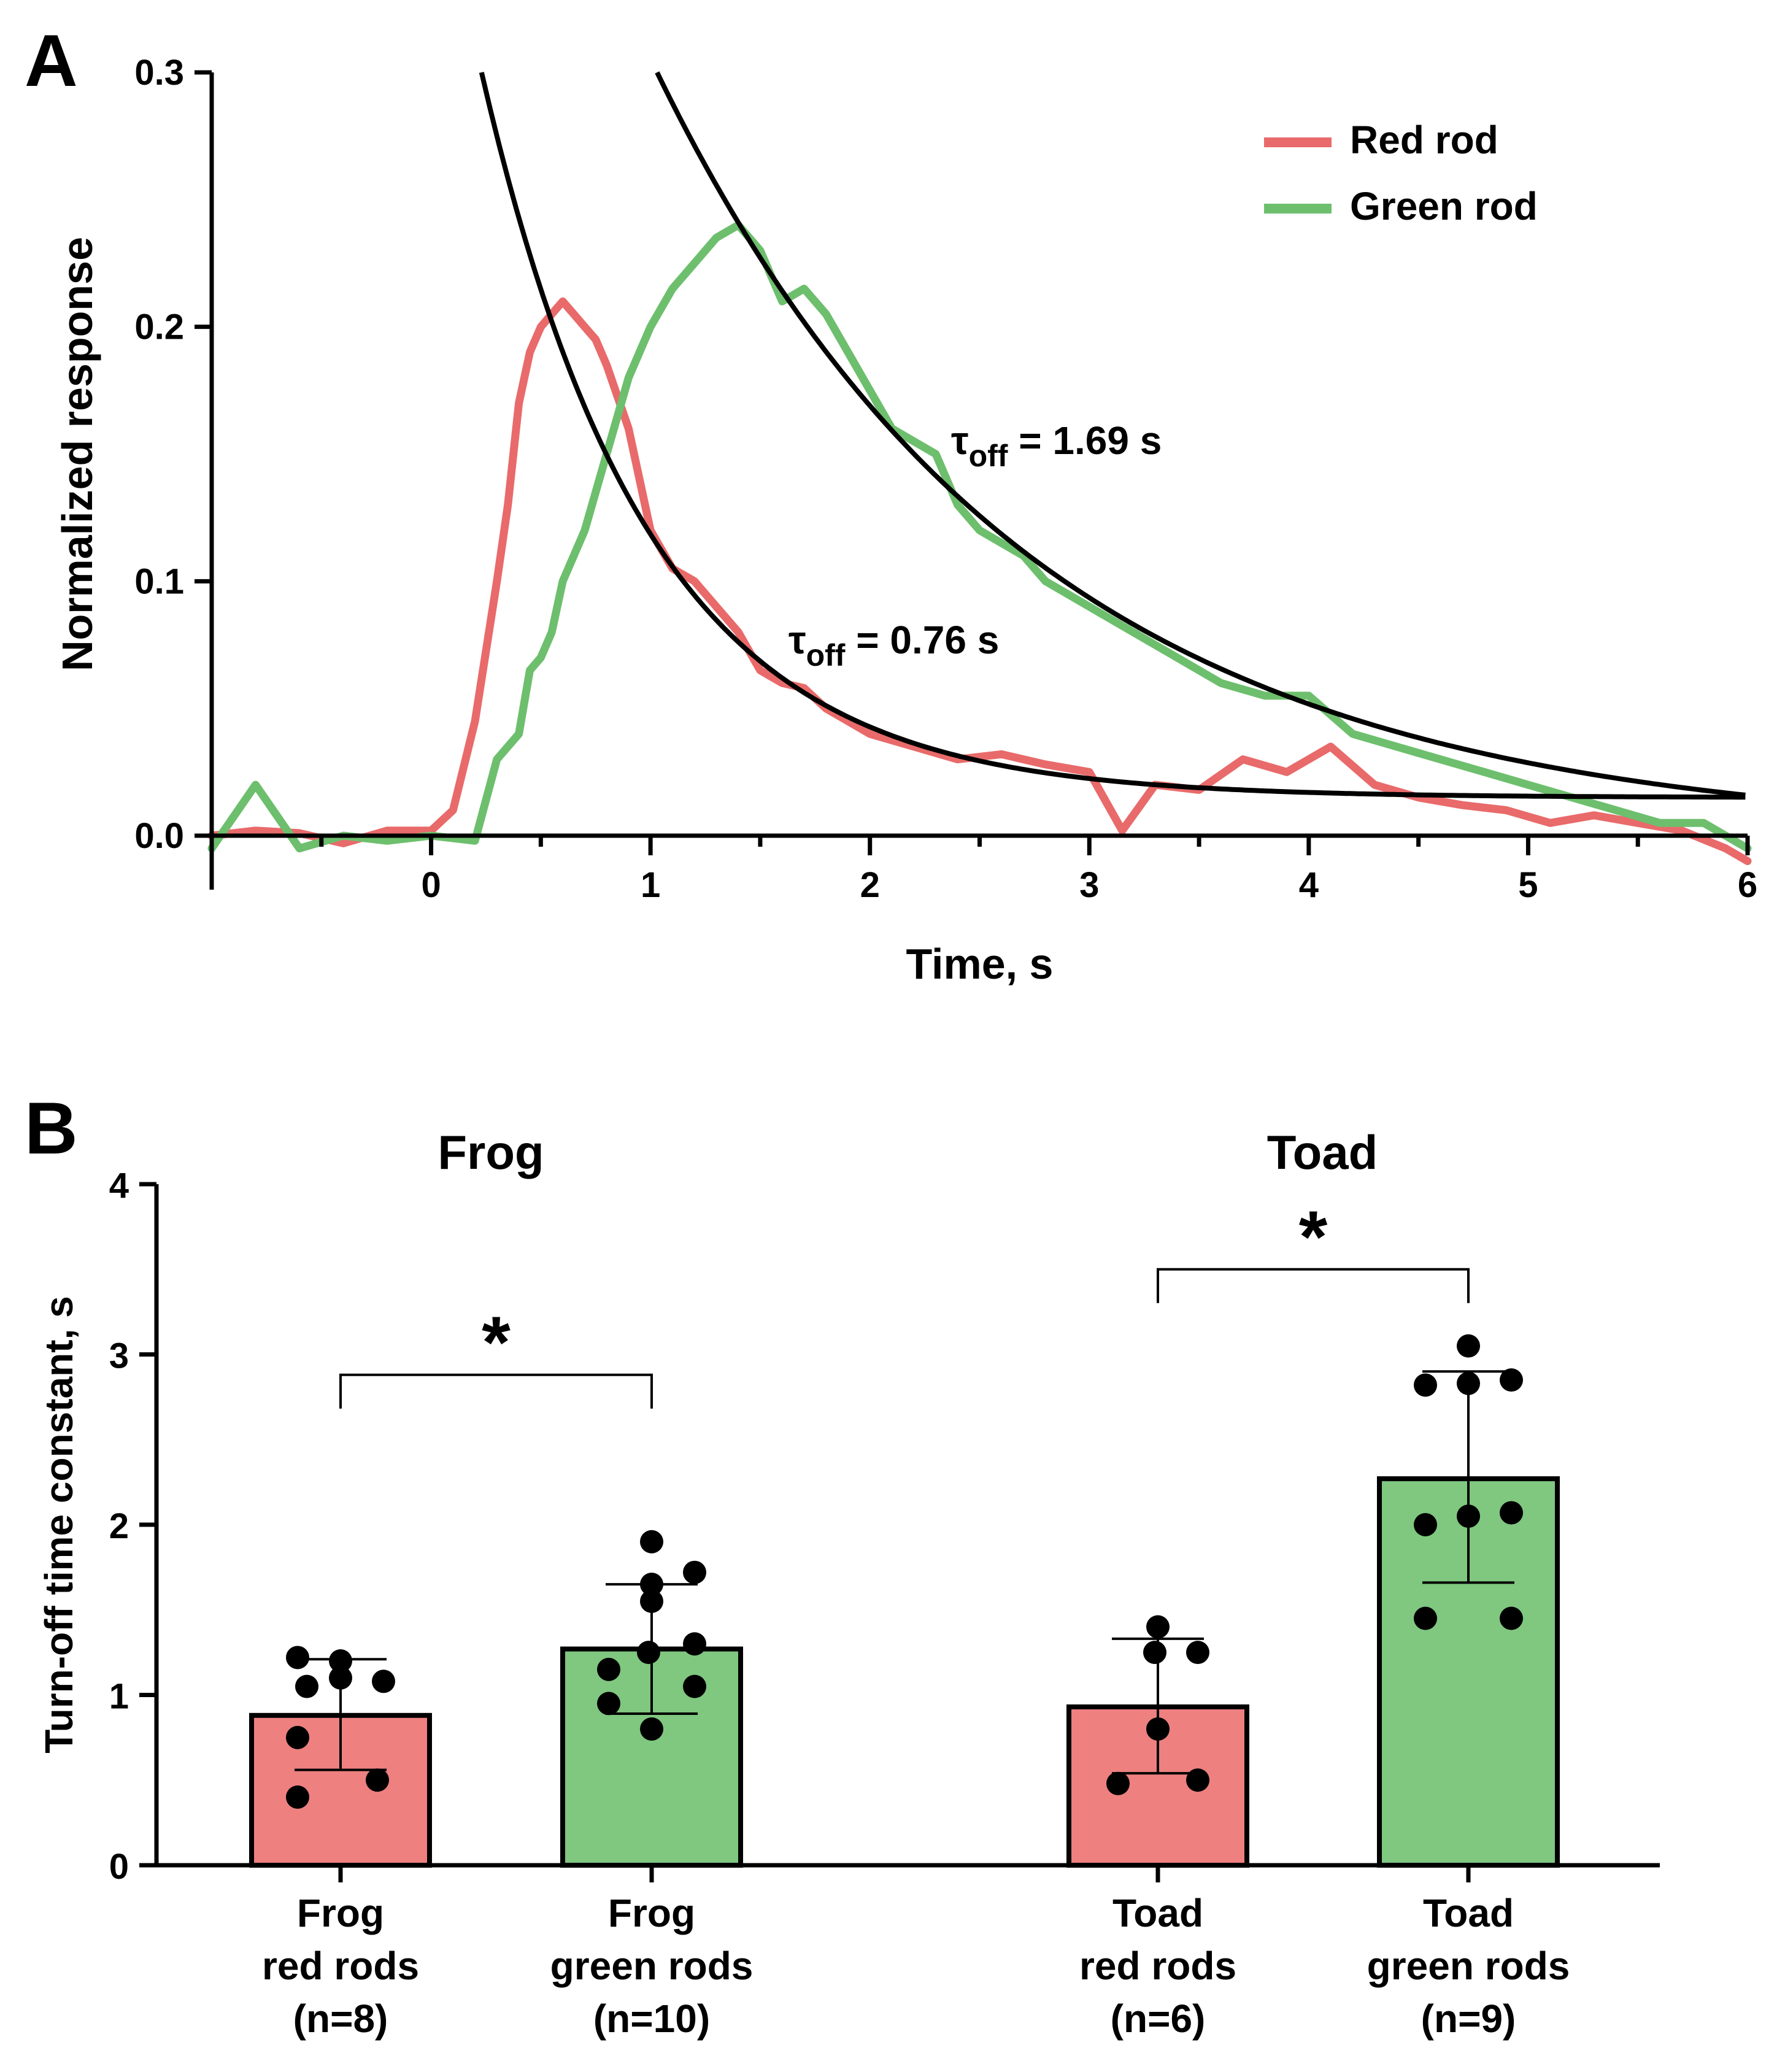 The image size is (1785, 2072). Describe the element at coordinates (1468, 2019) in the screenshot. I see `bar-label-line: (n=9)` at that location.